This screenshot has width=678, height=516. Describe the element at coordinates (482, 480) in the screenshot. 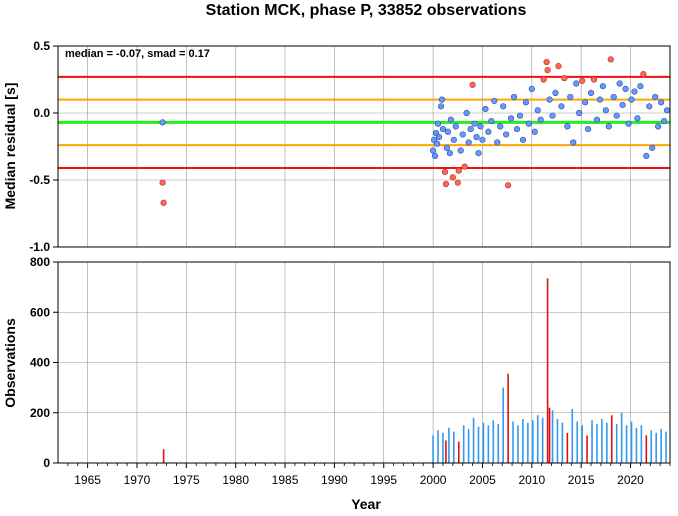

I see `x-tick-label: 2005` at that location.